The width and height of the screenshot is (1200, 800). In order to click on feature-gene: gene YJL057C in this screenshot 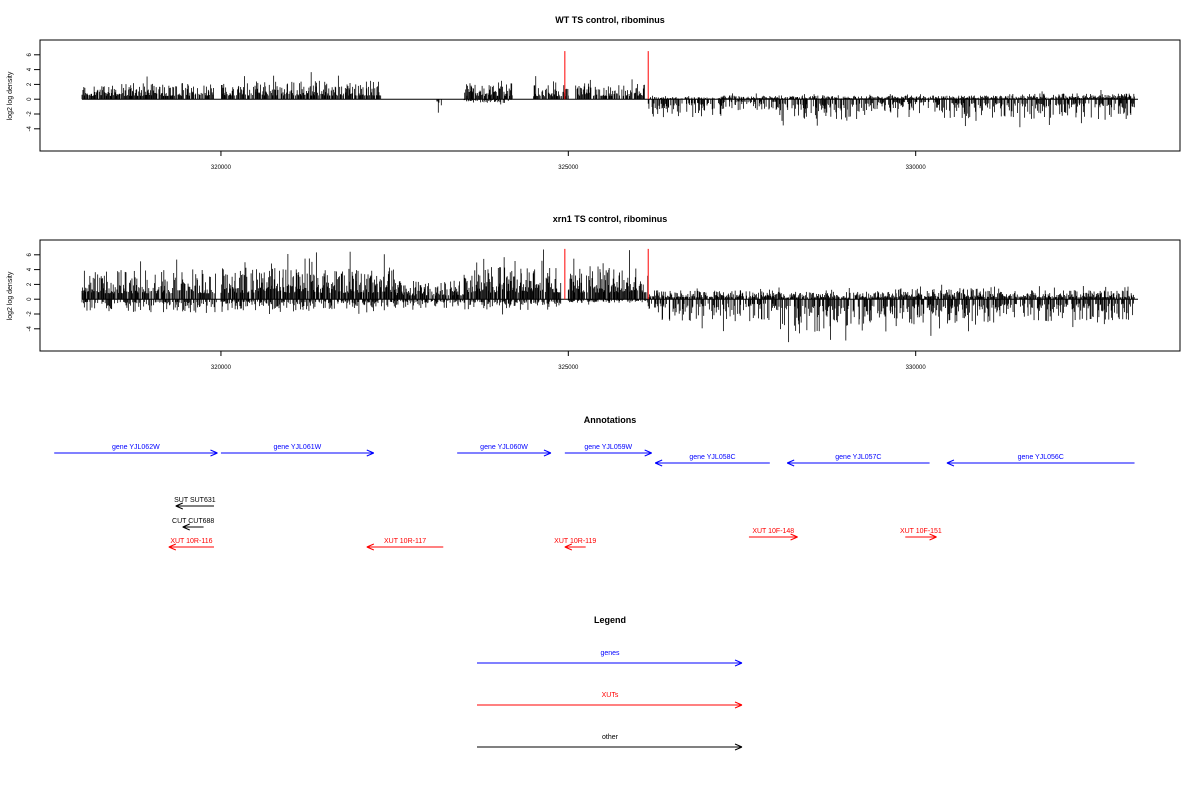, I will do `click(858, 460)`.